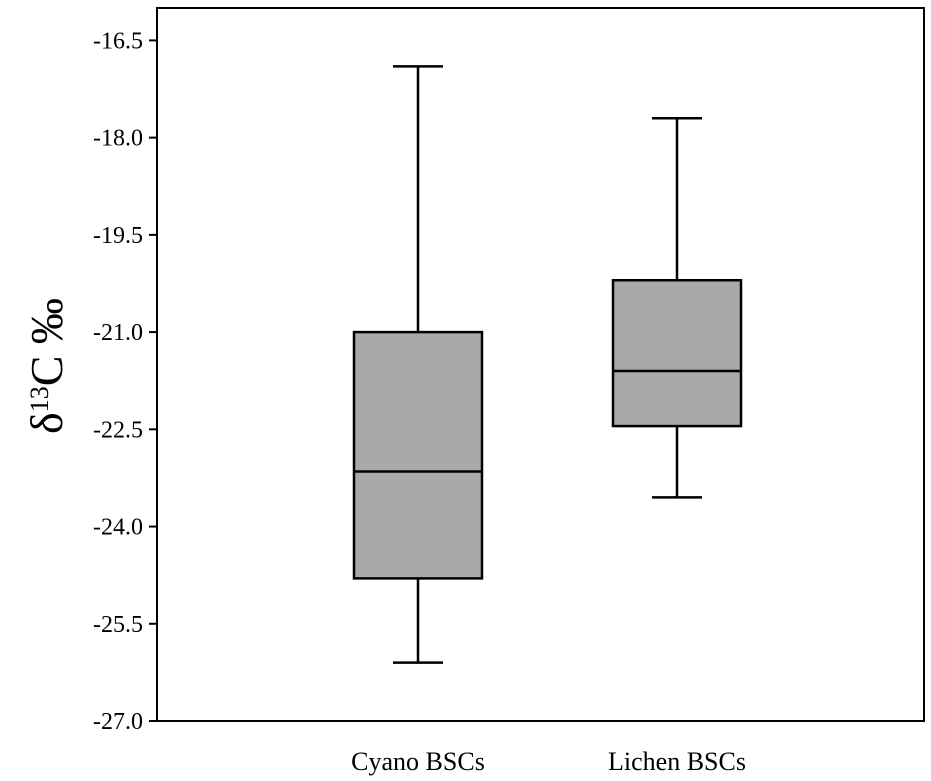 This screenshot has height=781, width=931. I want to click on y-axis: -16.5 -18.0 -19.5 -21.0 -22.5 -24.0 -25.5 -27.0, so click(125, 381).